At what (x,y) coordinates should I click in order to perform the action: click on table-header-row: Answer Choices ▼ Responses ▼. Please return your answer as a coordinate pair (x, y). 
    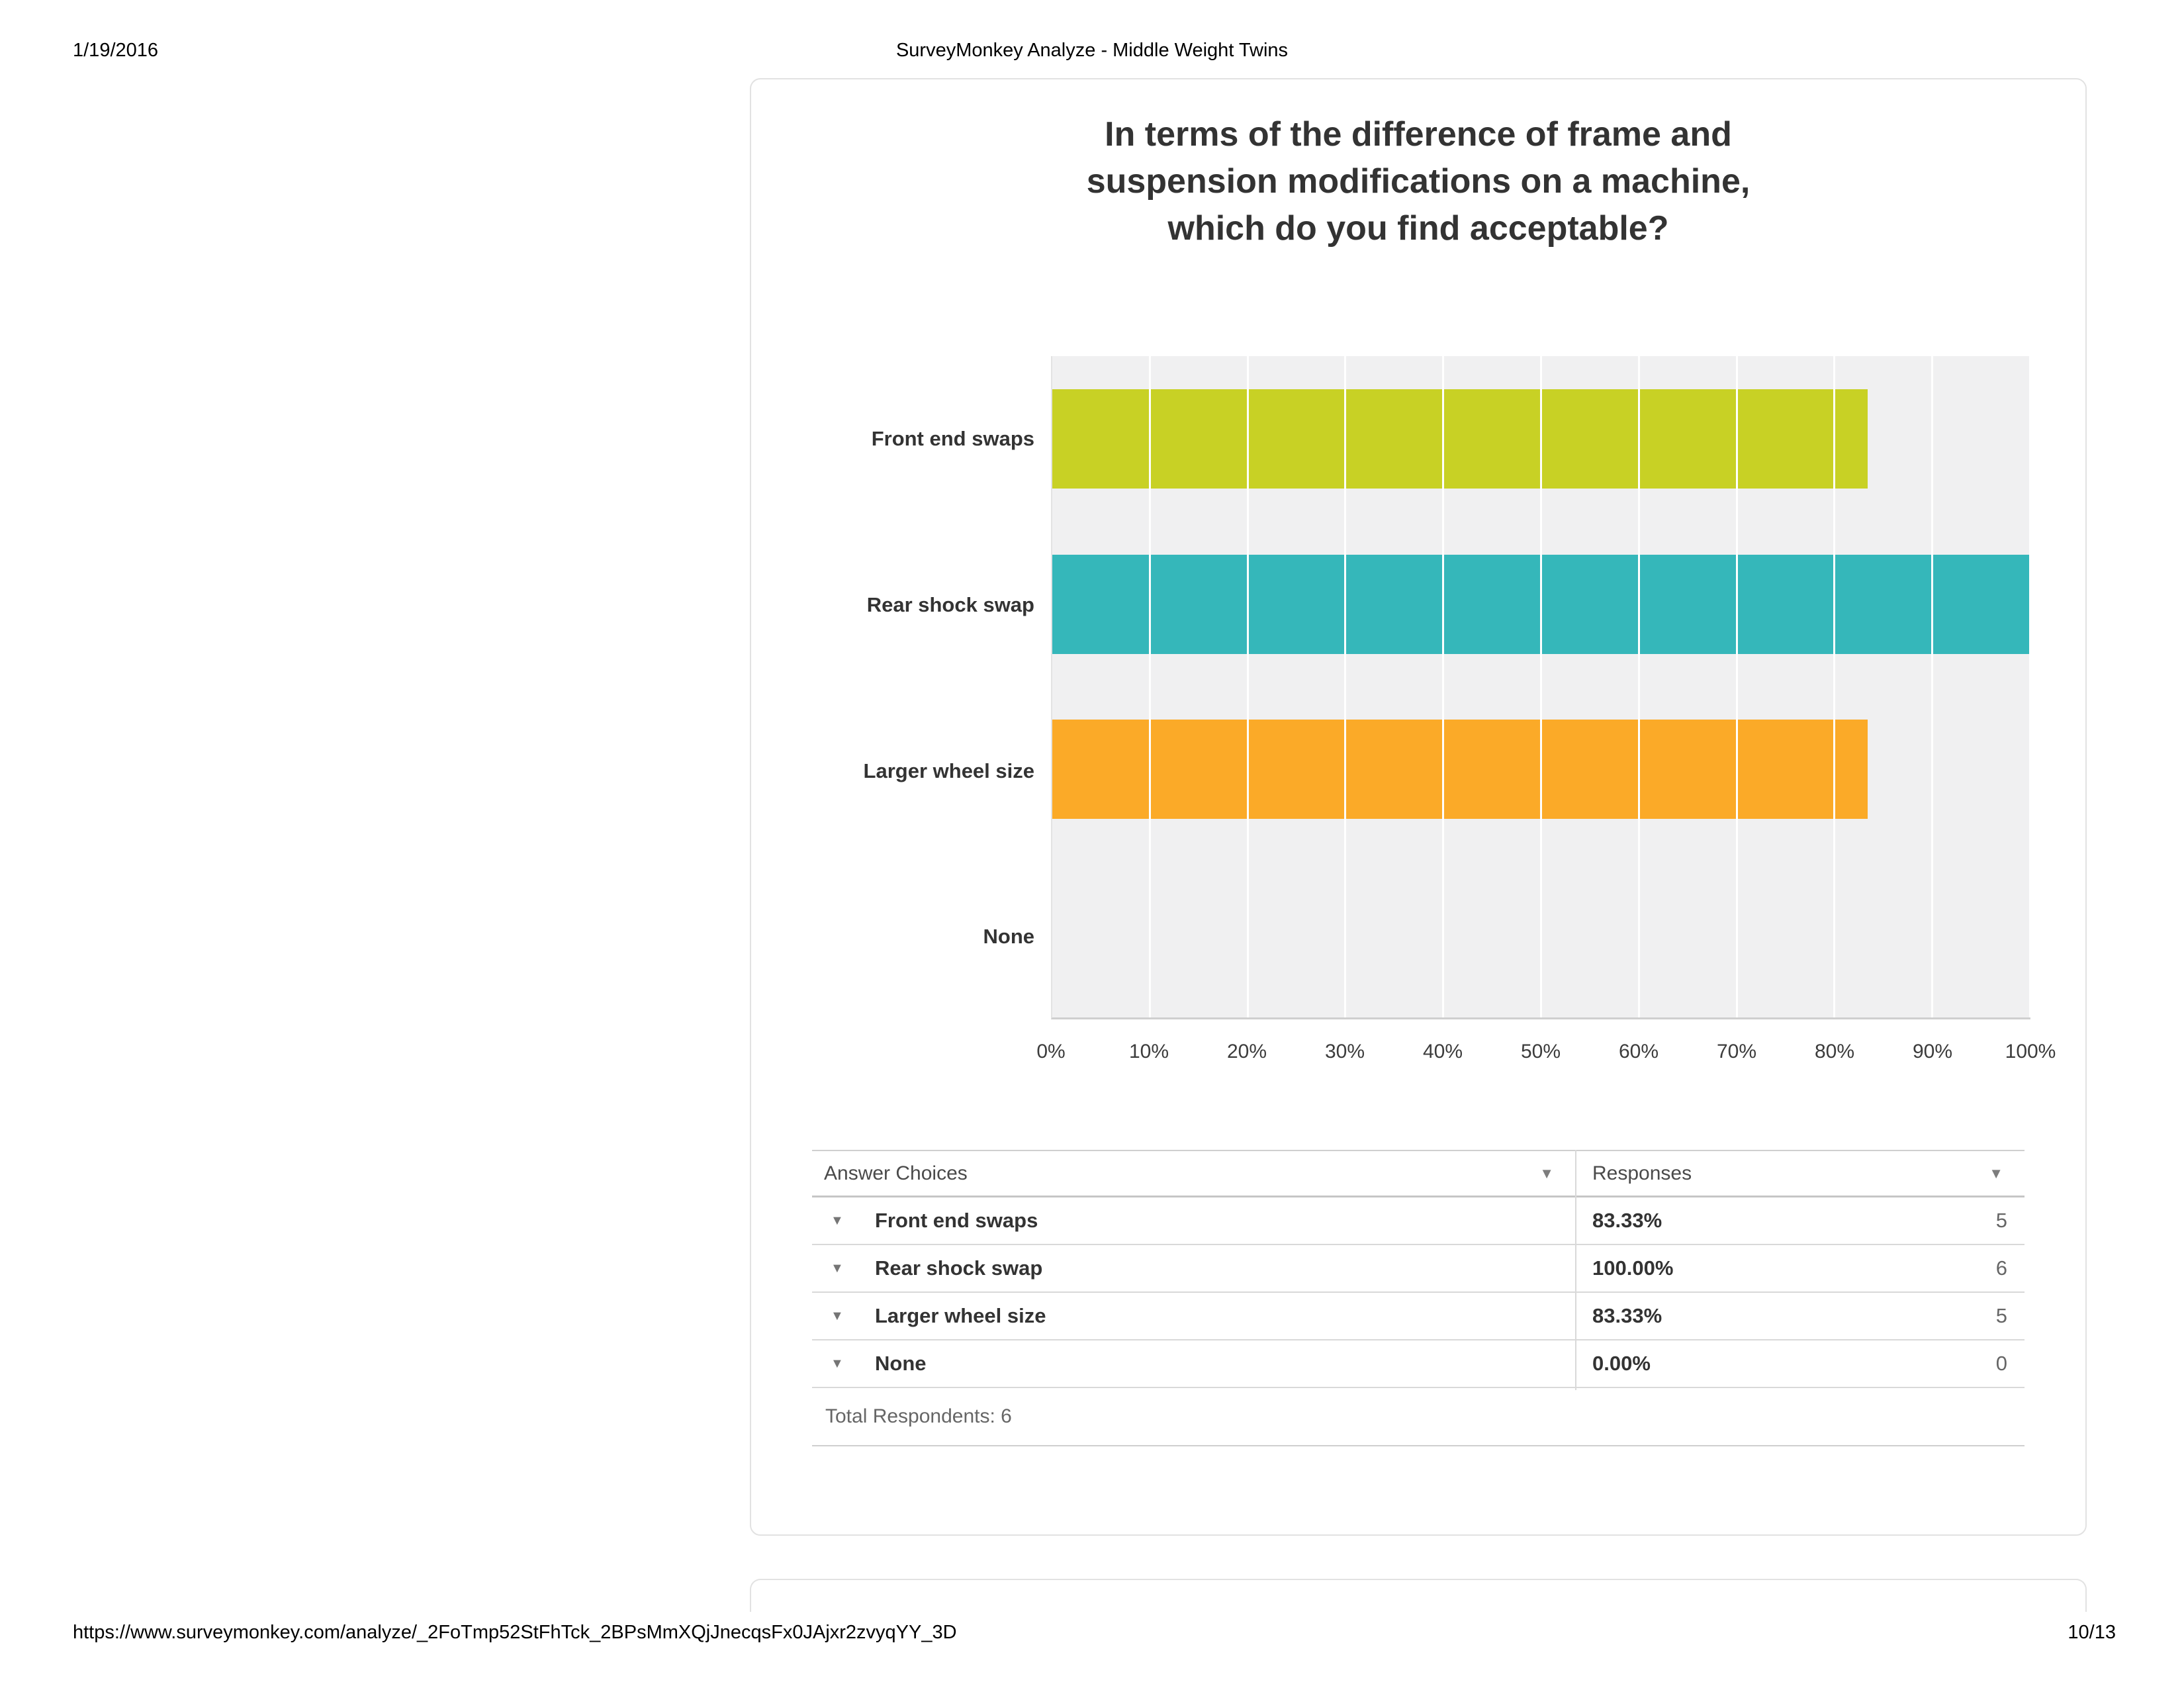
    Looking at the image, I should click on (1419, 1173).